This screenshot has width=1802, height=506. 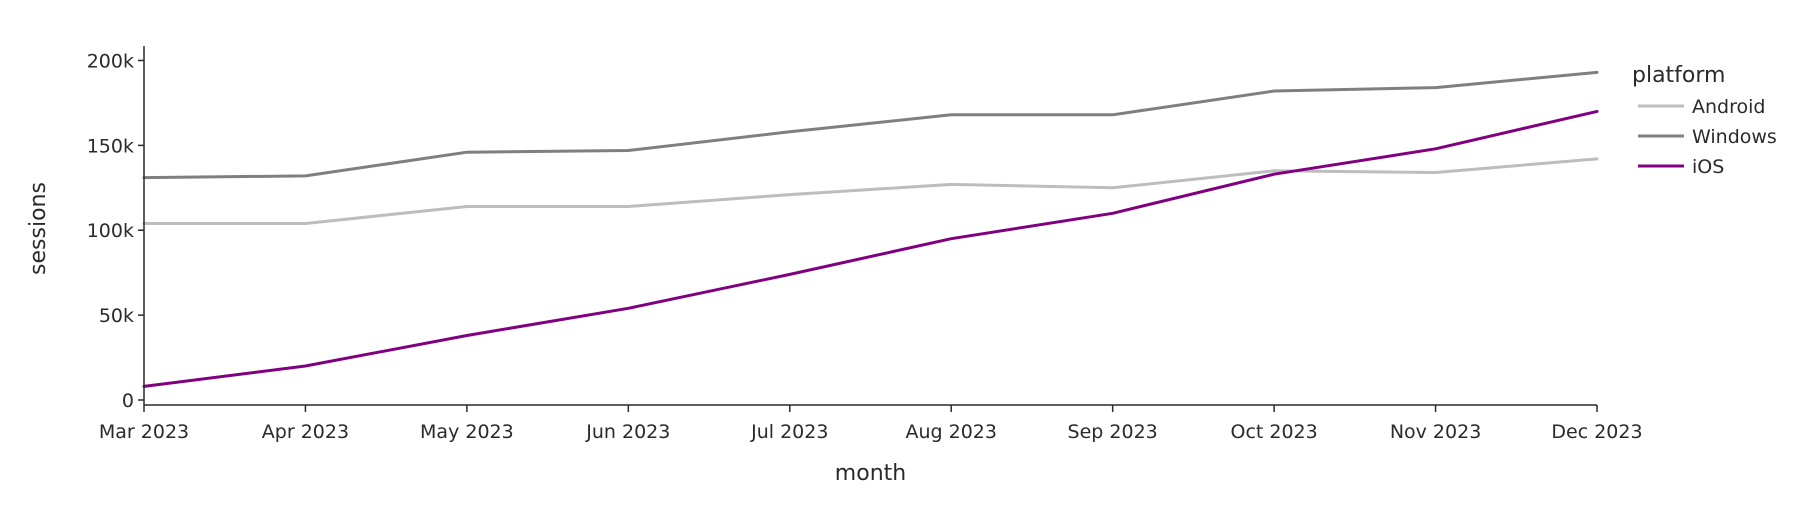 I want to click on y-tick-label: 100k, so click(x=110, y=231).